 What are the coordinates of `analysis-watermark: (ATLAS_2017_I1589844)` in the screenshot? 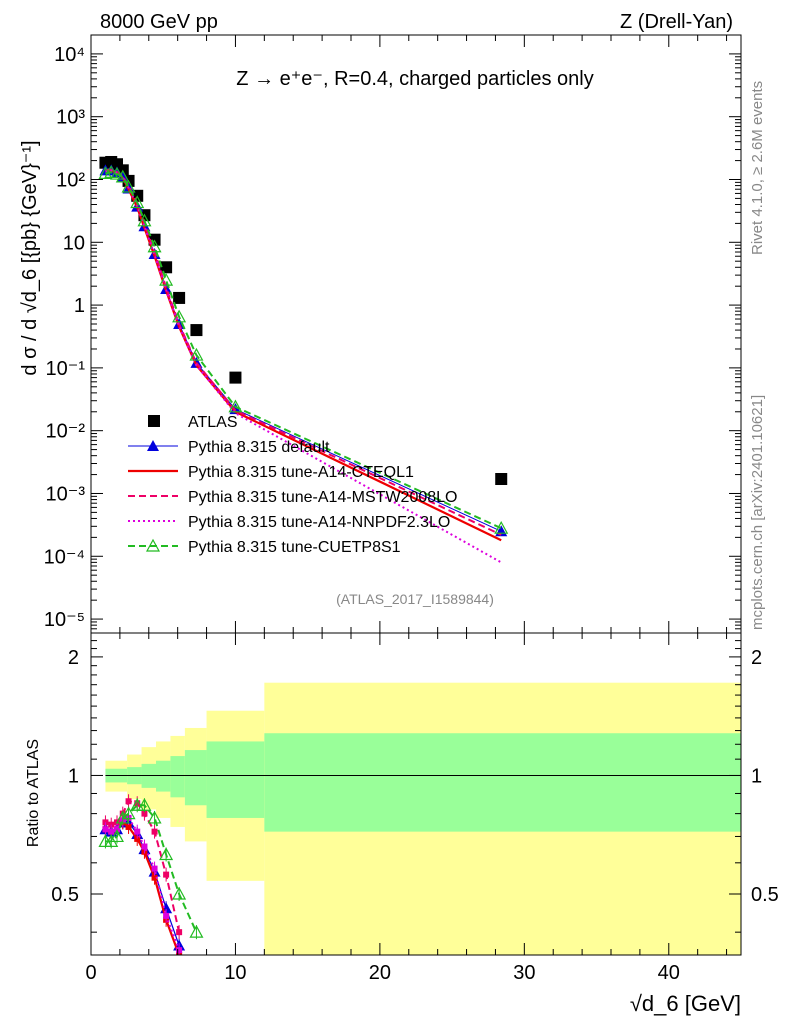 It's located at (415, 599).